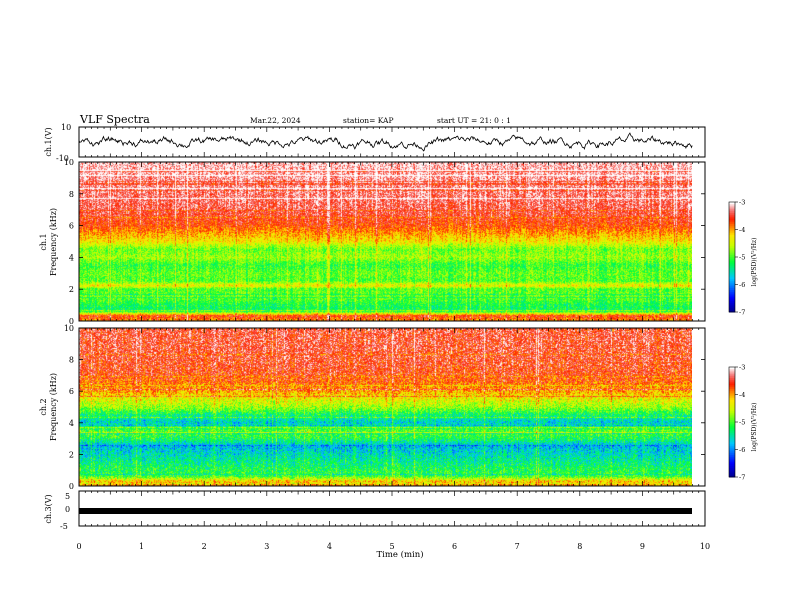 This screenshot has height=612, width=792. I want to click on spectrogram-ytick-label: 4, so click(71, 257).